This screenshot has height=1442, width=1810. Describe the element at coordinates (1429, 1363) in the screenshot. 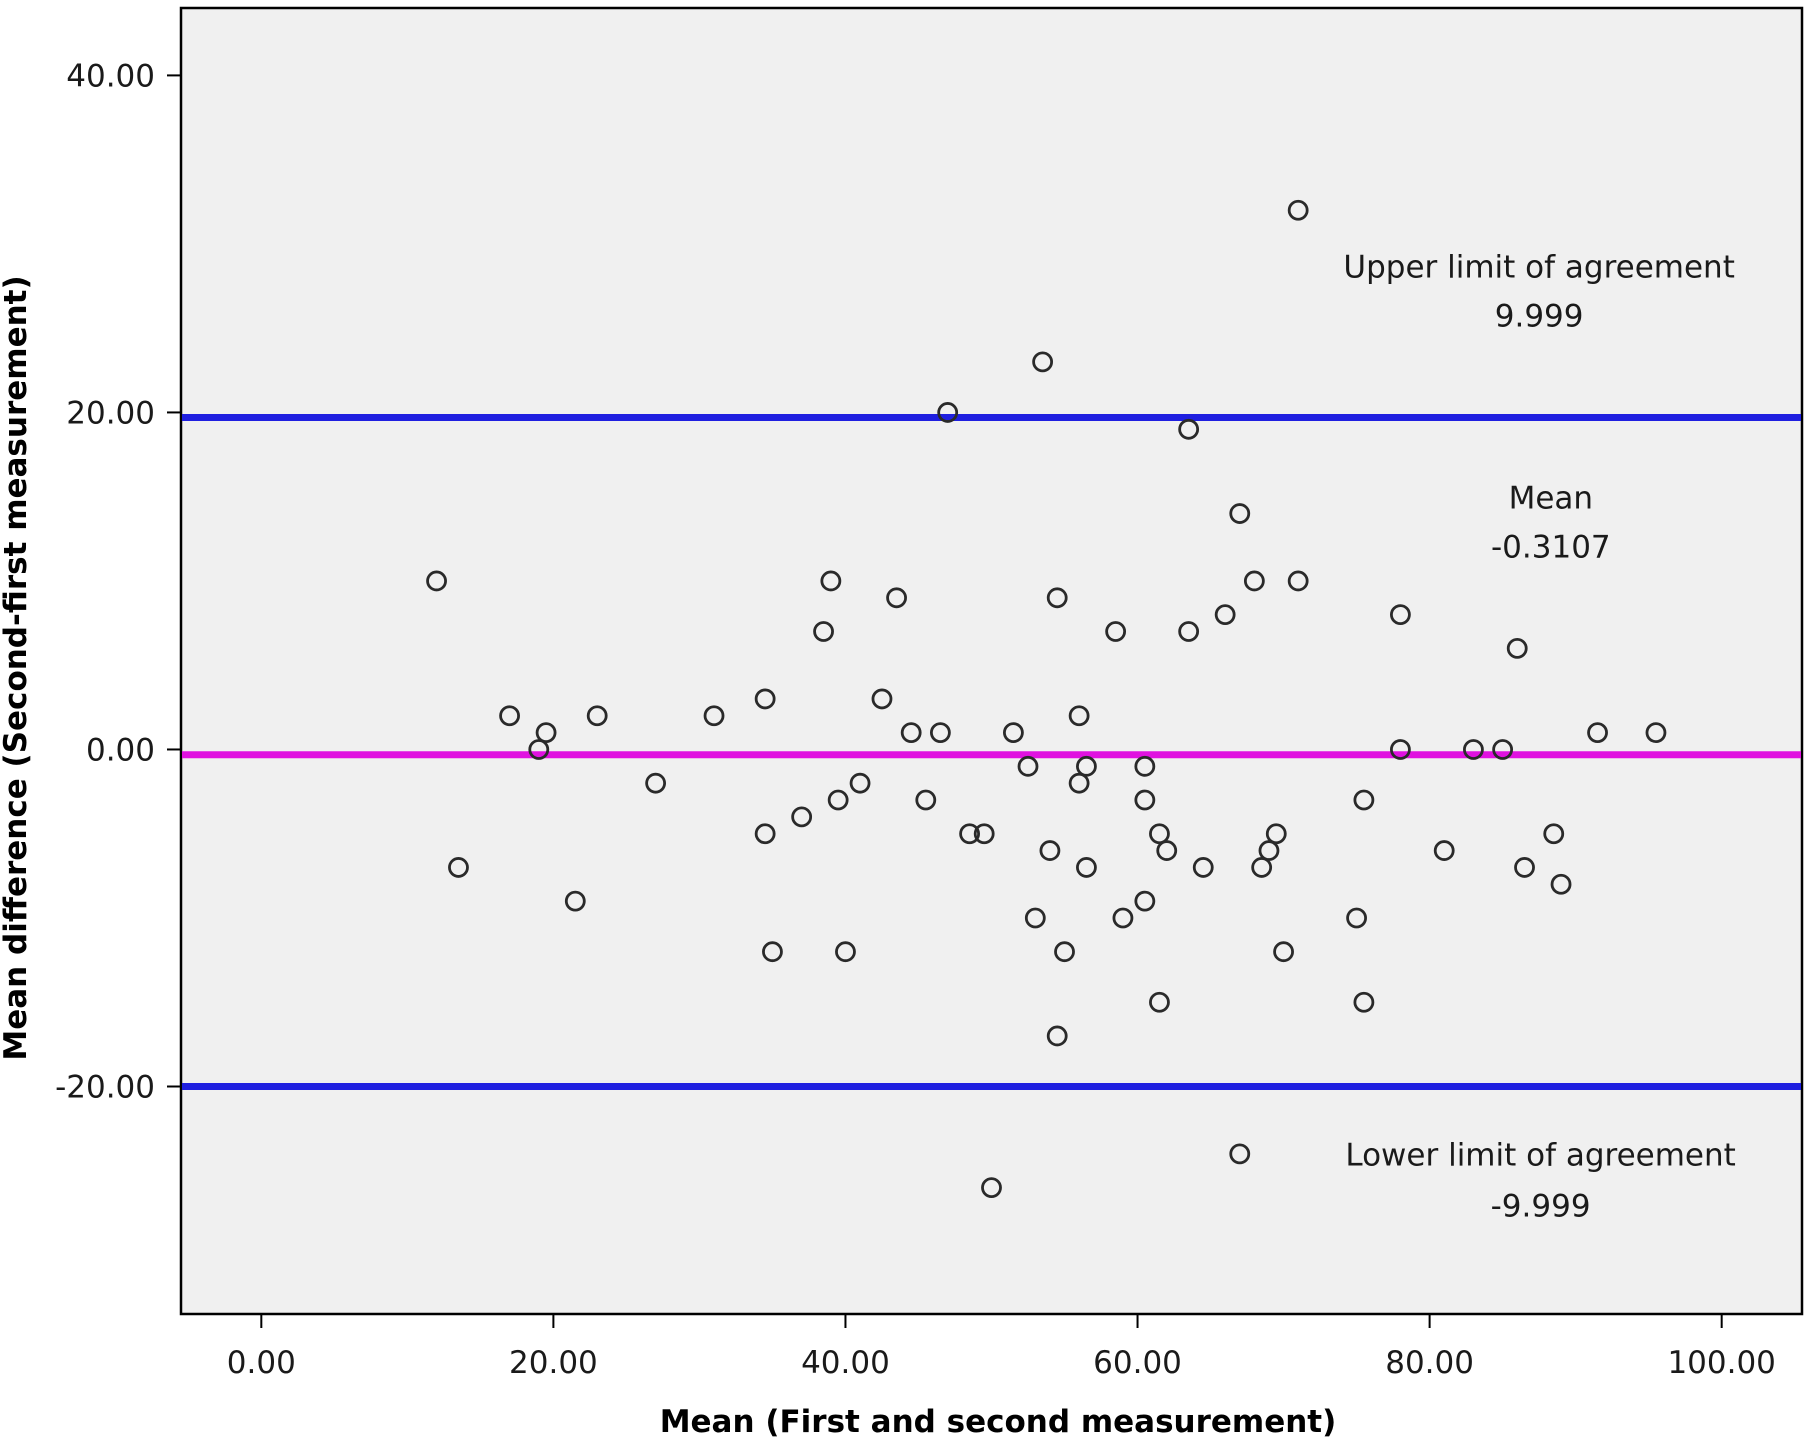

I see `x-tick-label: 80.00` at that location.